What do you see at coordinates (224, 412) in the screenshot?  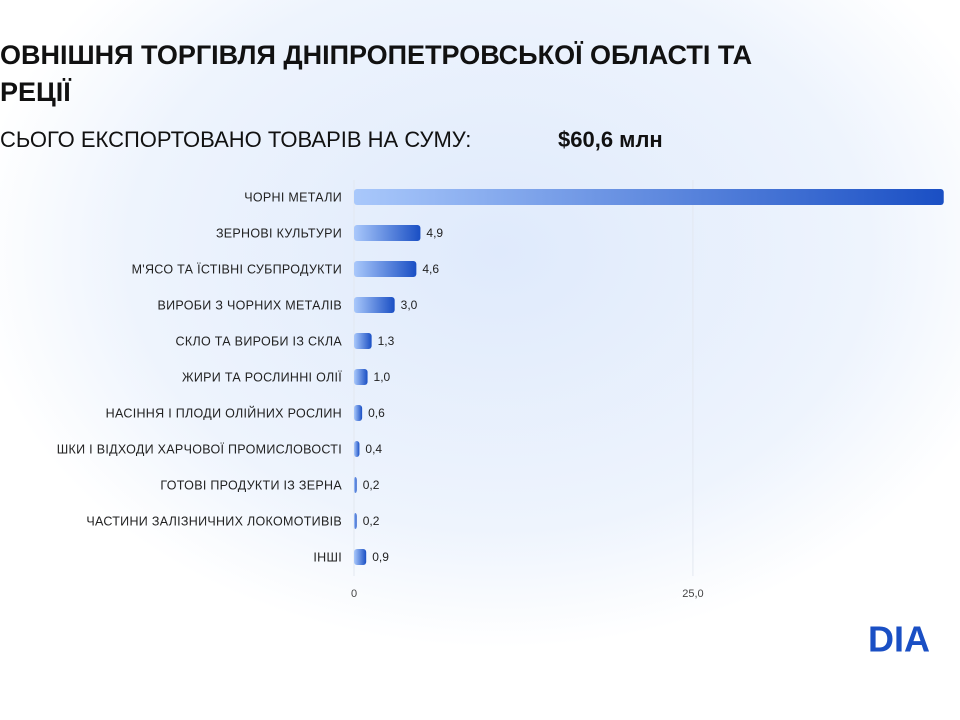 I see `y-tick-label: НАСІННЯ І ПЛОДИ ОЛІЙНИХ РОСЛИН` at bounding box center [224, 412].